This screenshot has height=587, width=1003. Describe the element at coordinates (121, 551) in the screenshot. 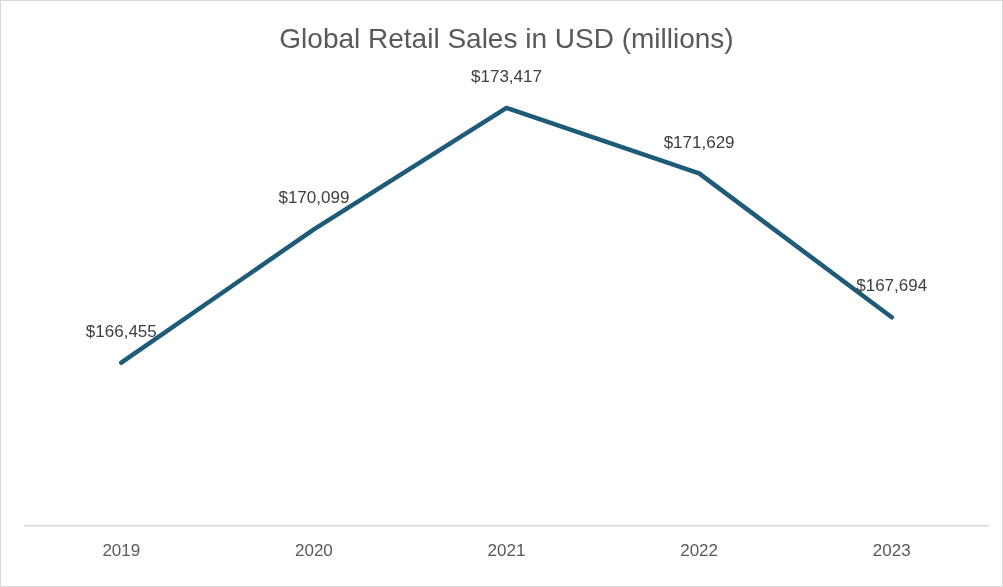

I see `x-tick-label: 2019` at that location.